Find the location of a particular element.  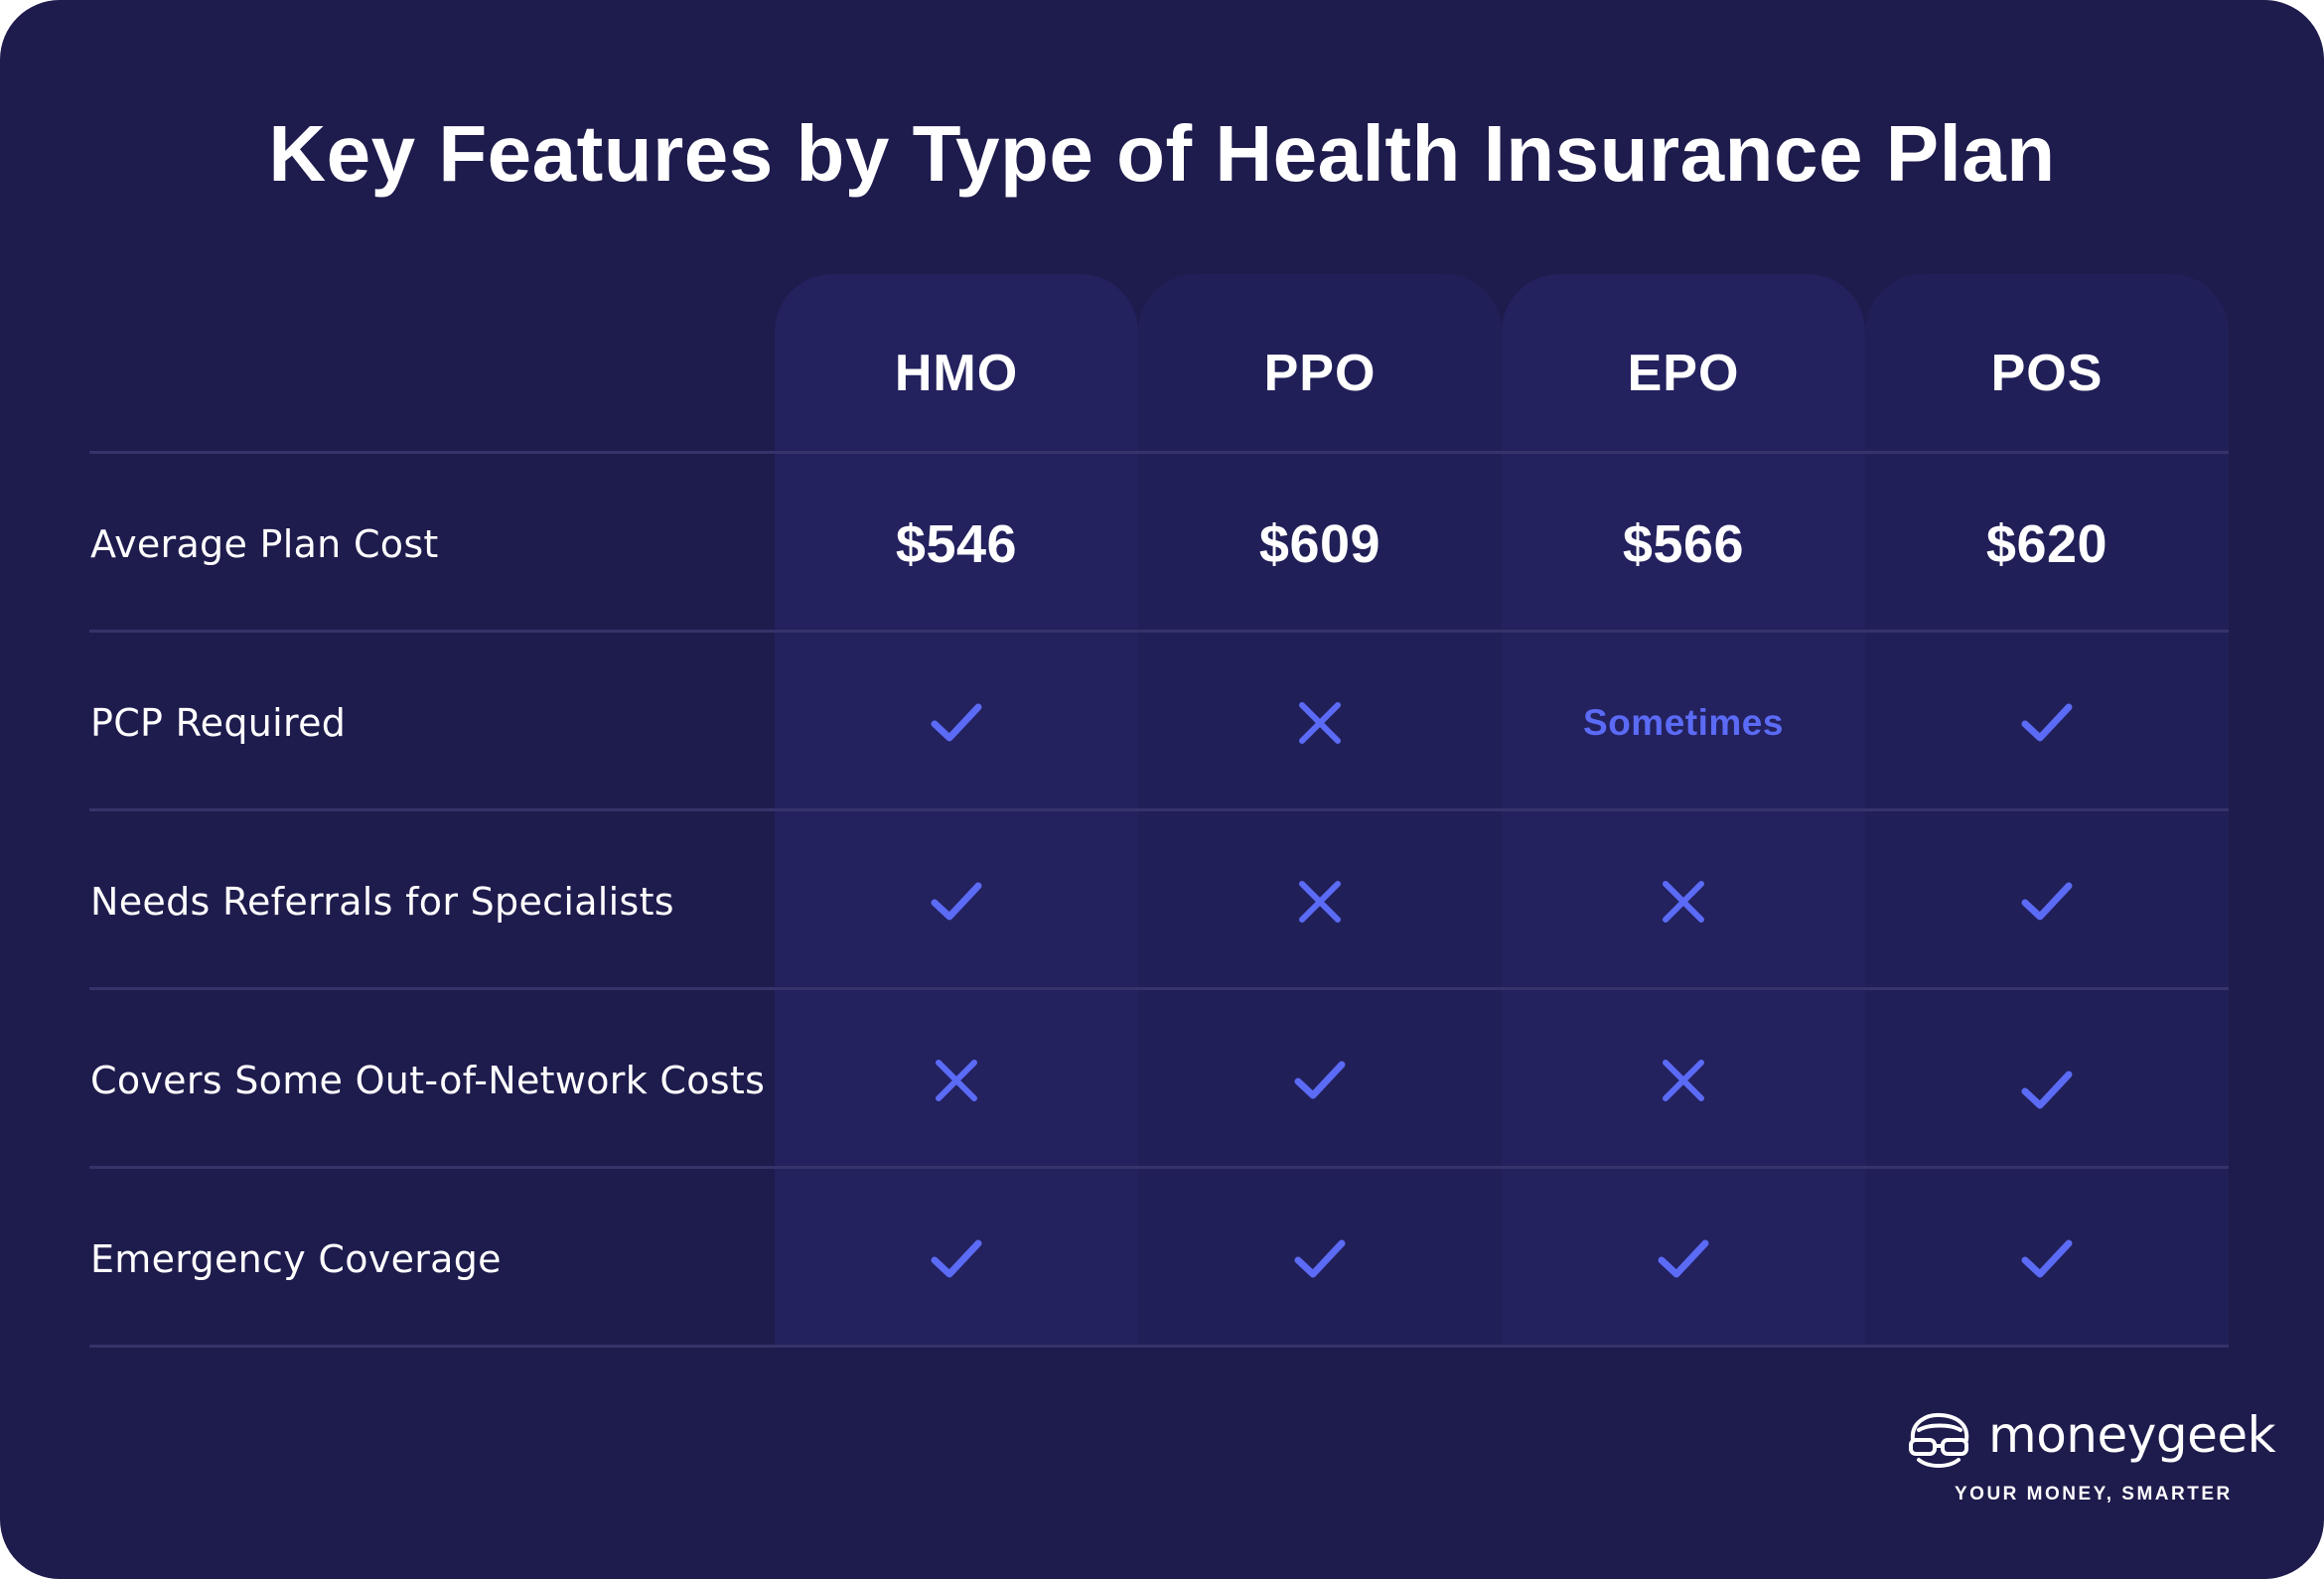

geek-face-icon is located at coordinates (1939, 1440).